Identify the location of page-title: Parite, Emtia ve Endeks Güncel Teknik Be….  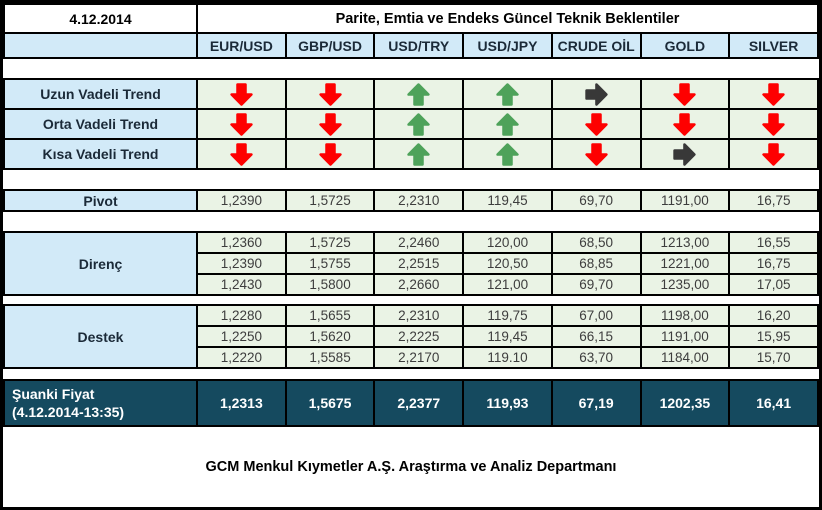
(507, 18).